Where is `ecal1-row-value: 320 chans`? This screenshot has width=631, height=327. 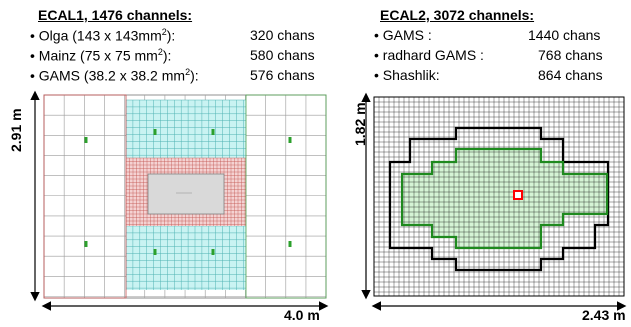 ecal1-row-value: 320 chans is located at coordinates (282, 35).